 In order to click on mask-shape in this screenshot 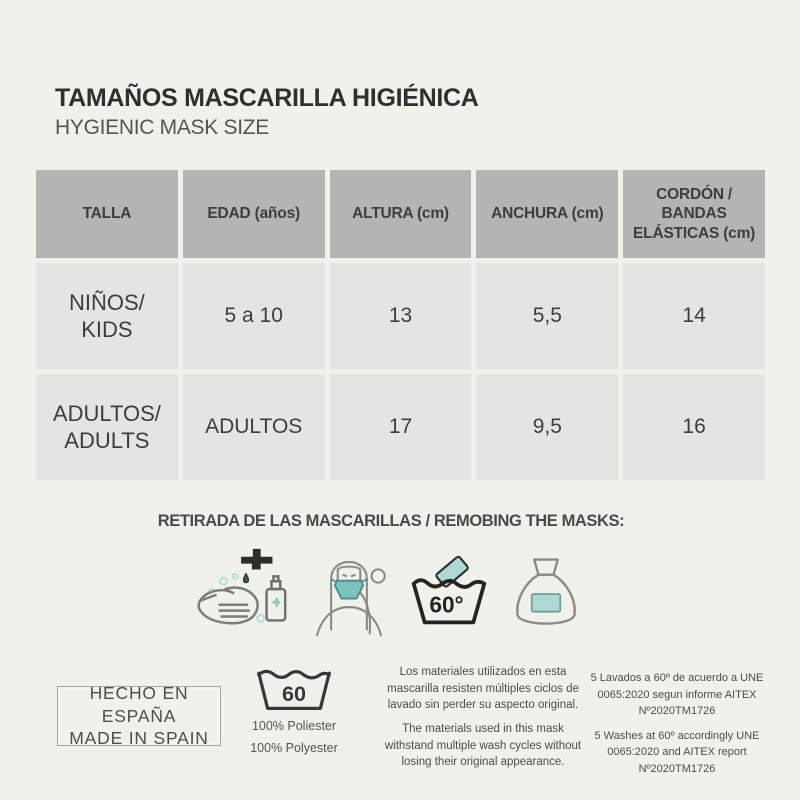, I will do `click(349, 589)`.